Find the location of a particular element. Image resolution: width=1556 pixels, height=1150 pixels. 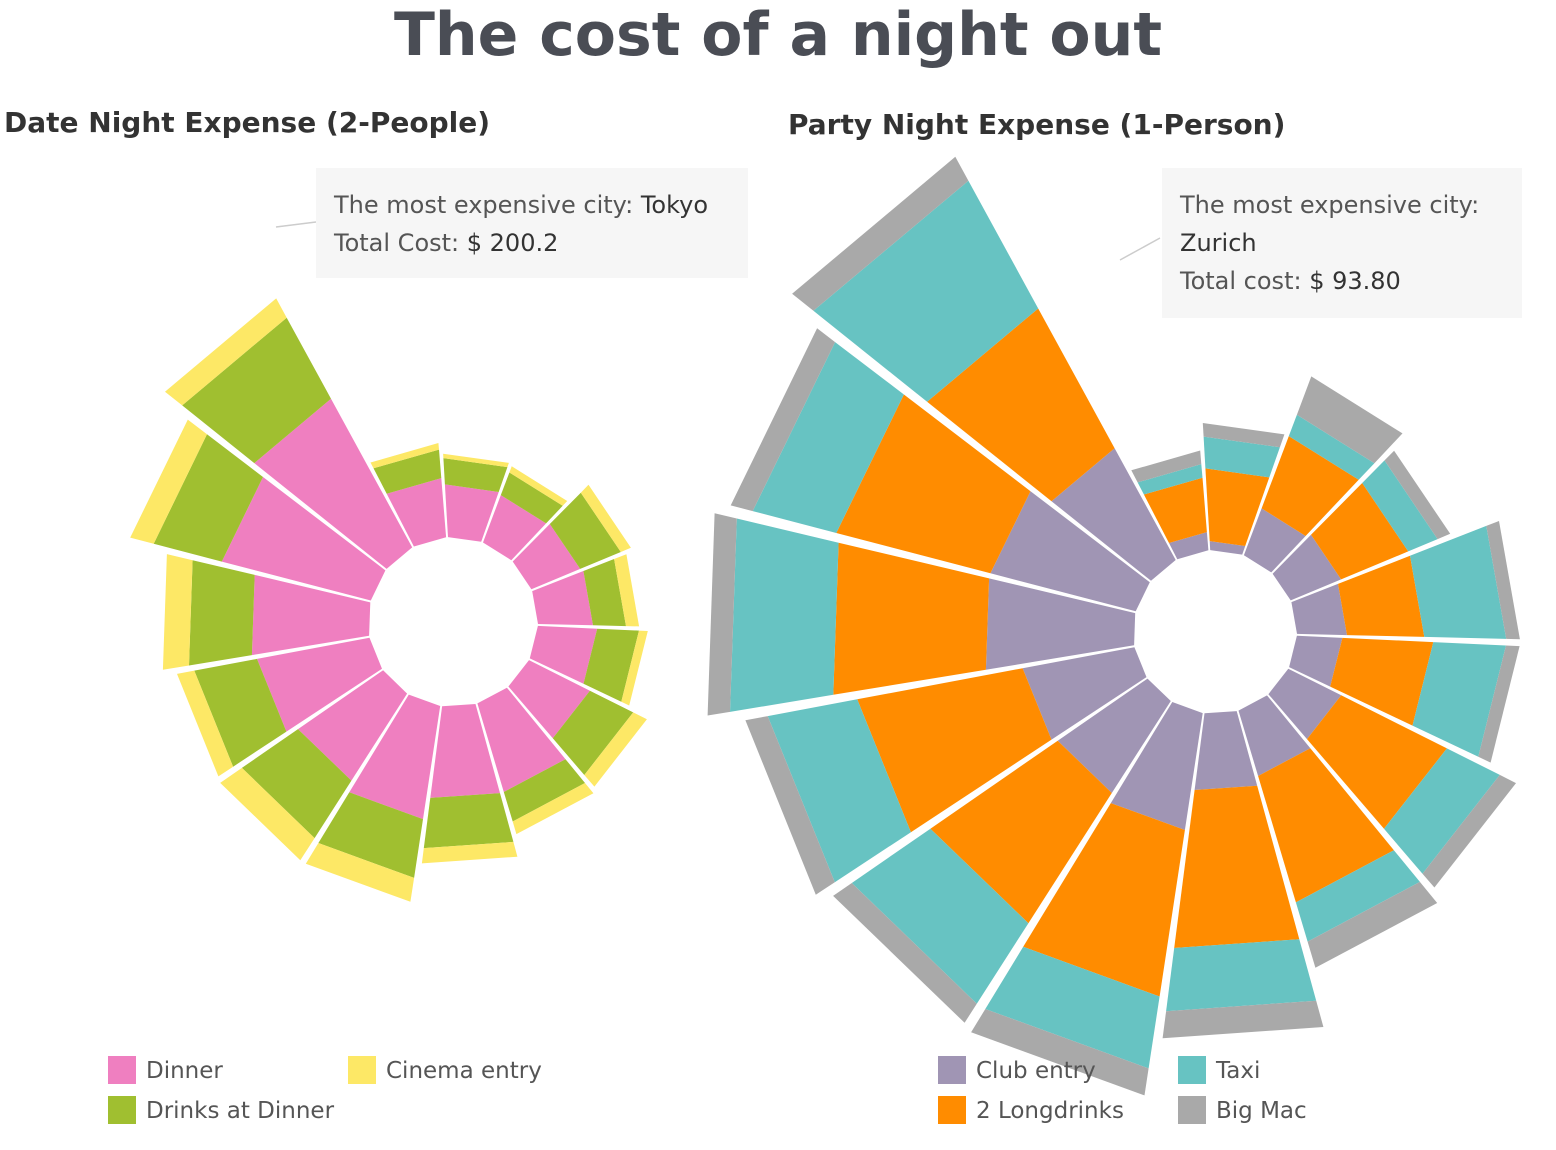

segment-7-drinks-at-dinner is located at coordinates (544, 790).